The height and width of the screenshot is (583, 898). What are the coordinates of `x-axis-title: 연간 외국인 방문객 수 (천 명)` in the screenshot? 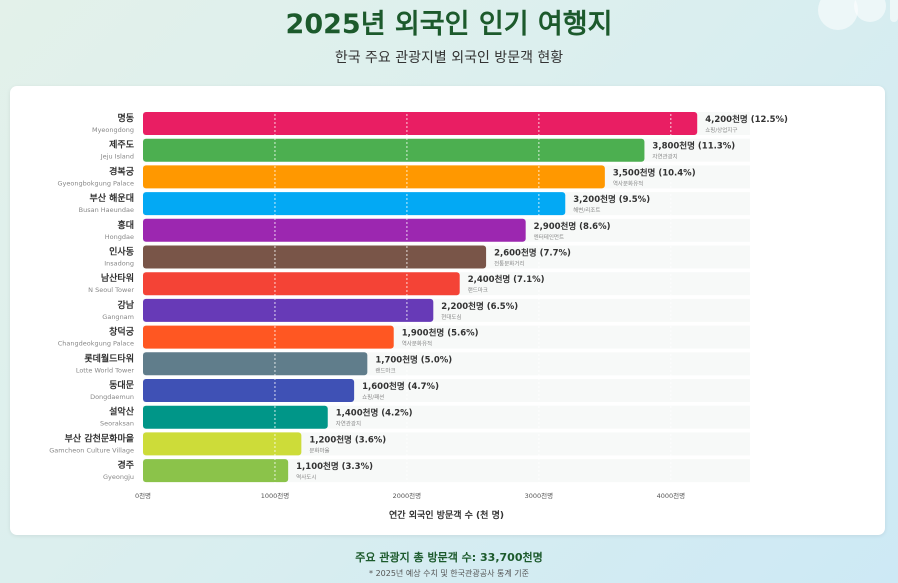 It's located at (446, 515).